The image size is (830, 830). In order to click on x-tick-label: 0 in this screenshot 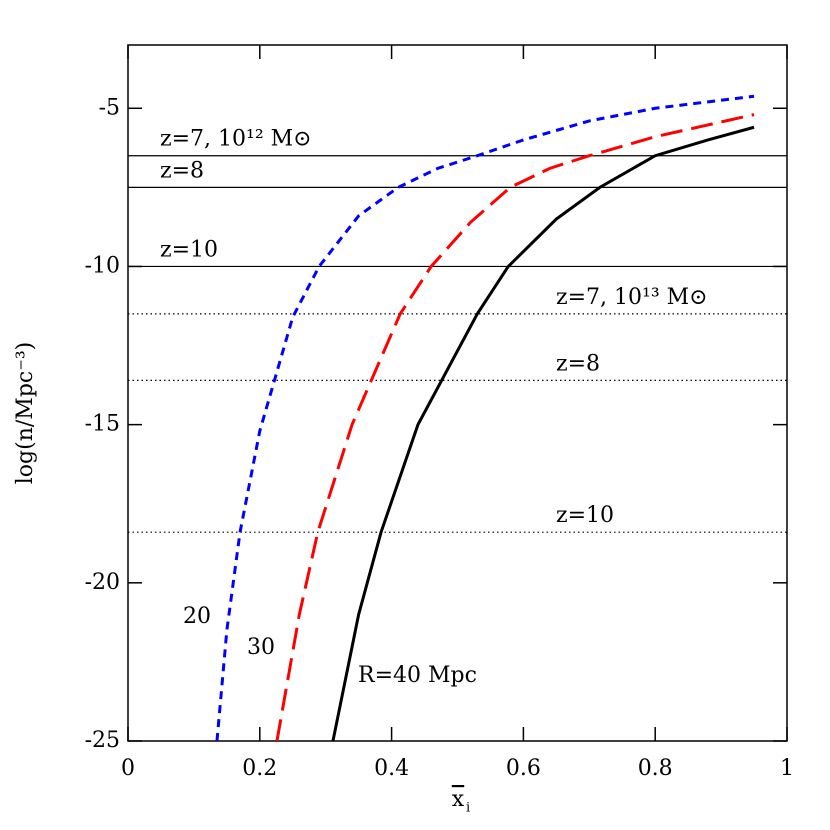, I will do `click(128, 768)`.